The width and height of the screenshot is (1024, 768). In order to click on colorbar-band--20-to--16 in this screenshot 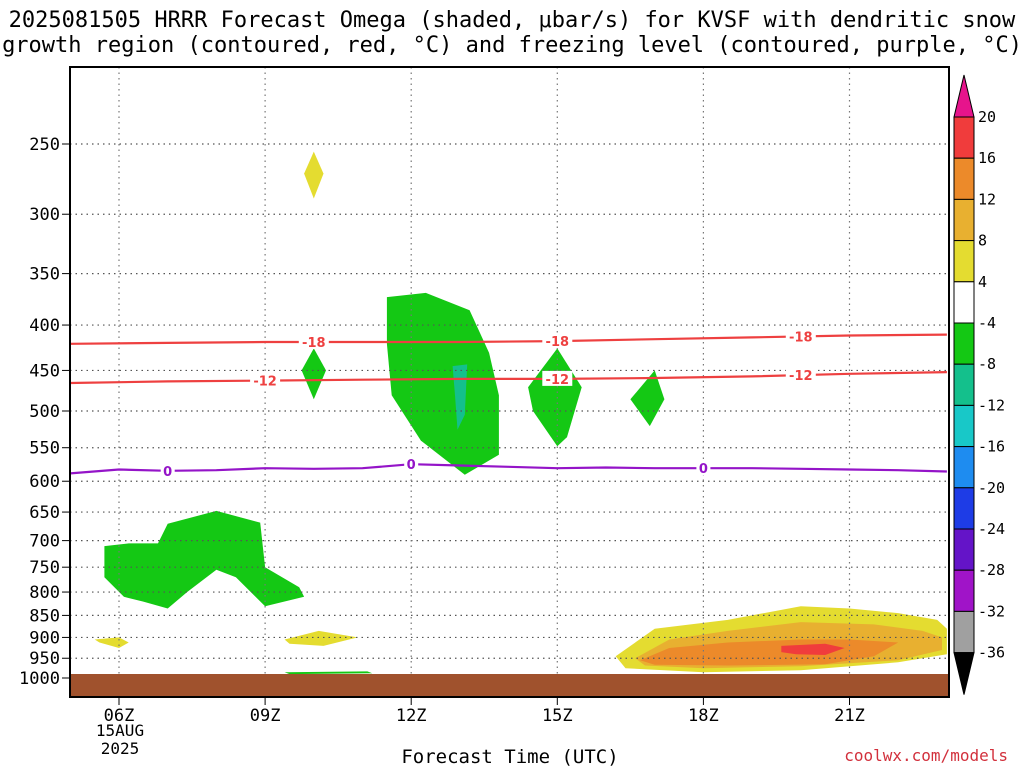, I will do `click(964, 467)`.